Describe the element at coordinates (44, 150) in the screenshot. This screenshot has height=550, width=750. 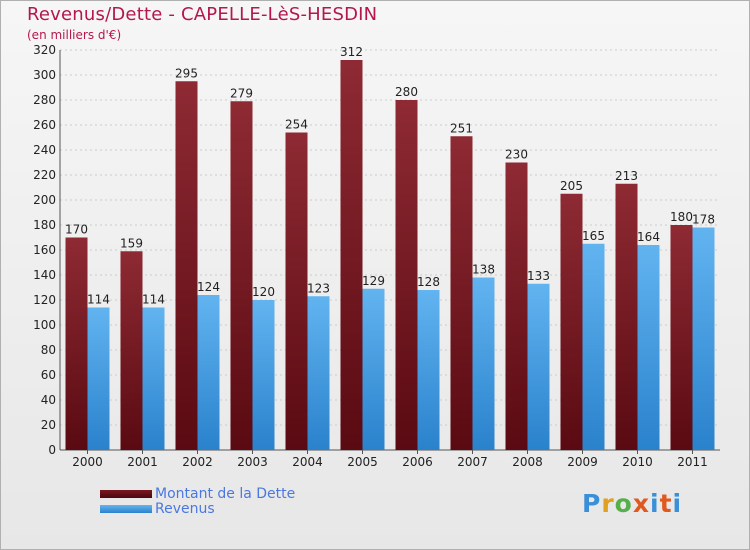
I see `y-tick-label: 240` at that location.